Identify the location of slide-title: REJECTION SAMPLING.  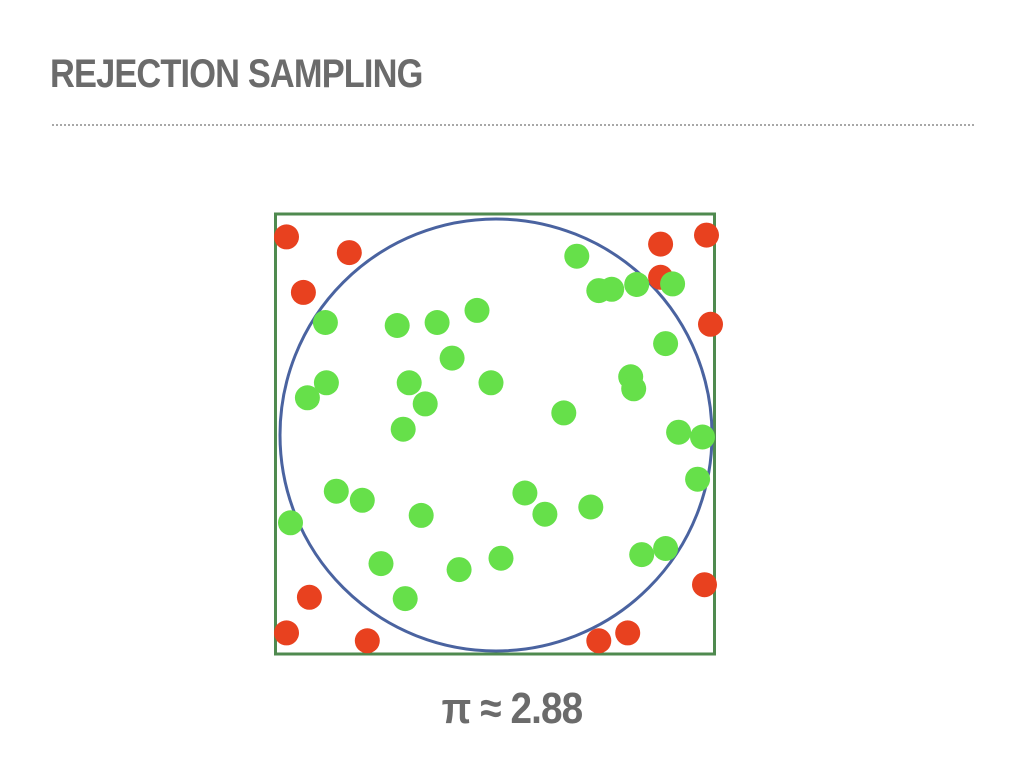
(236, 74).